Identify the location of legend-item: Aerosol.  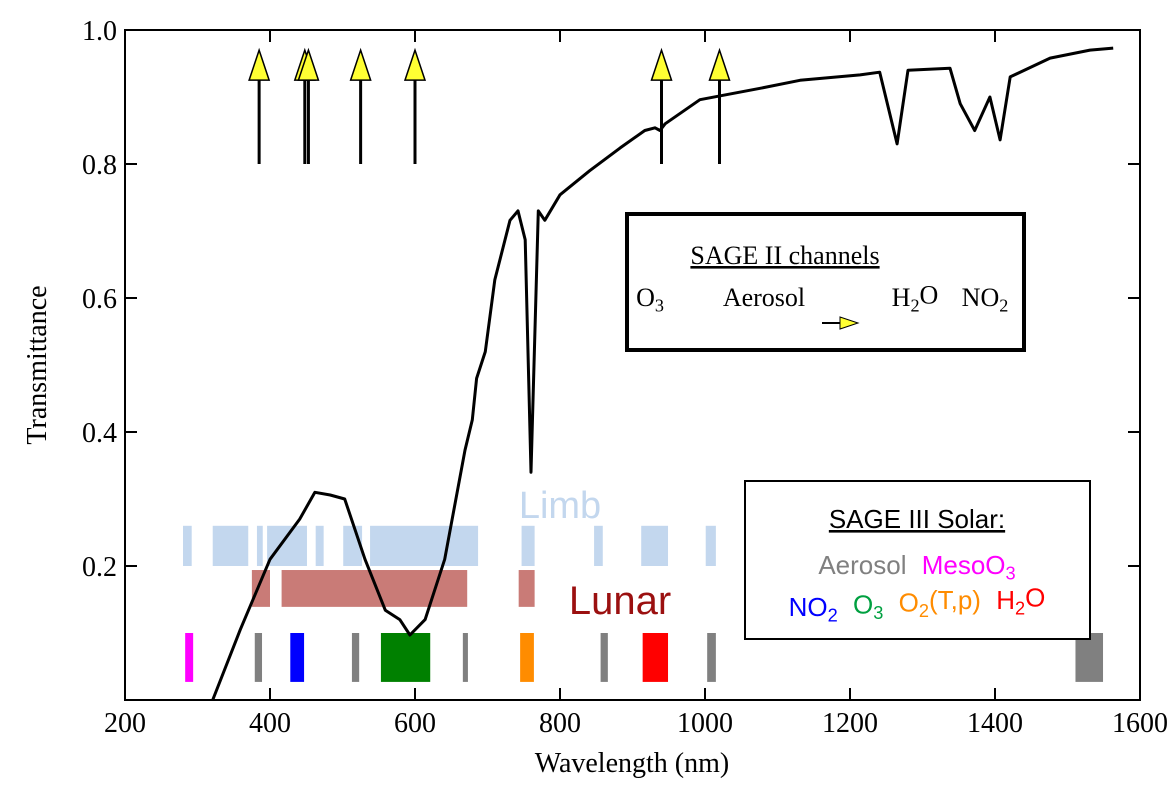
(764, 297).